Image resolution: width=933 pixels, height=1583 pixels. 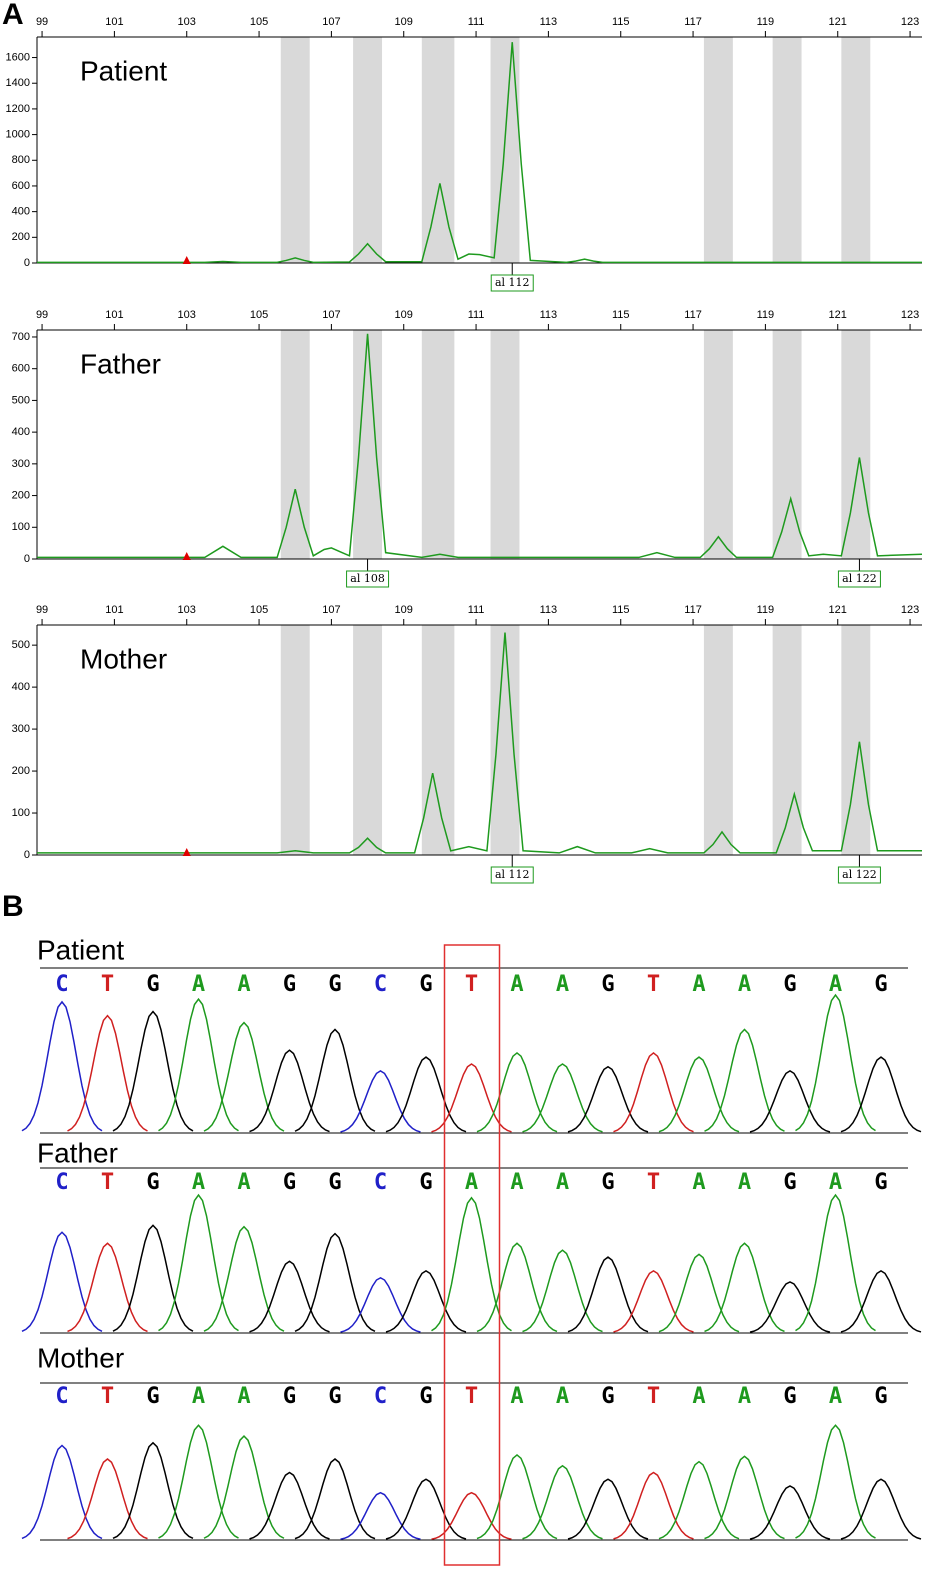 What do you see at coordinates (476, 315) in the screenshot?
I see `x-tick-label: 111` at bounding box center [476, 315].